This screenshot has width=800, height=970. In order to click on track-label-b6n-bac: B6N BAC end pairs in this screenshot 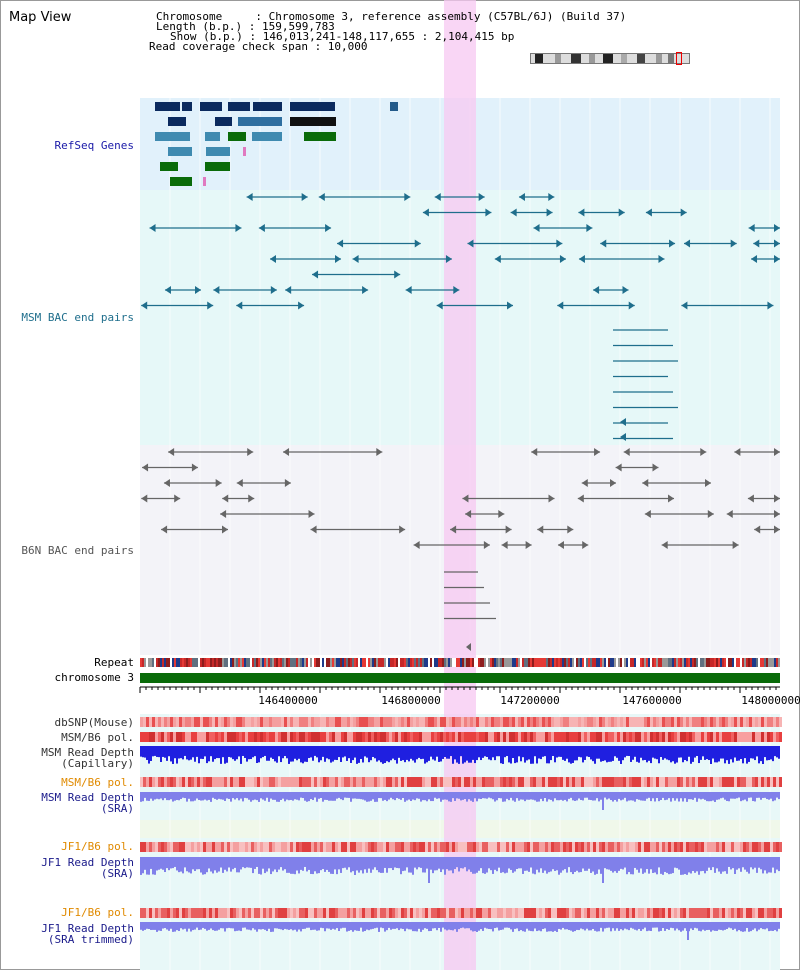, I will do `click(77, 550)`.